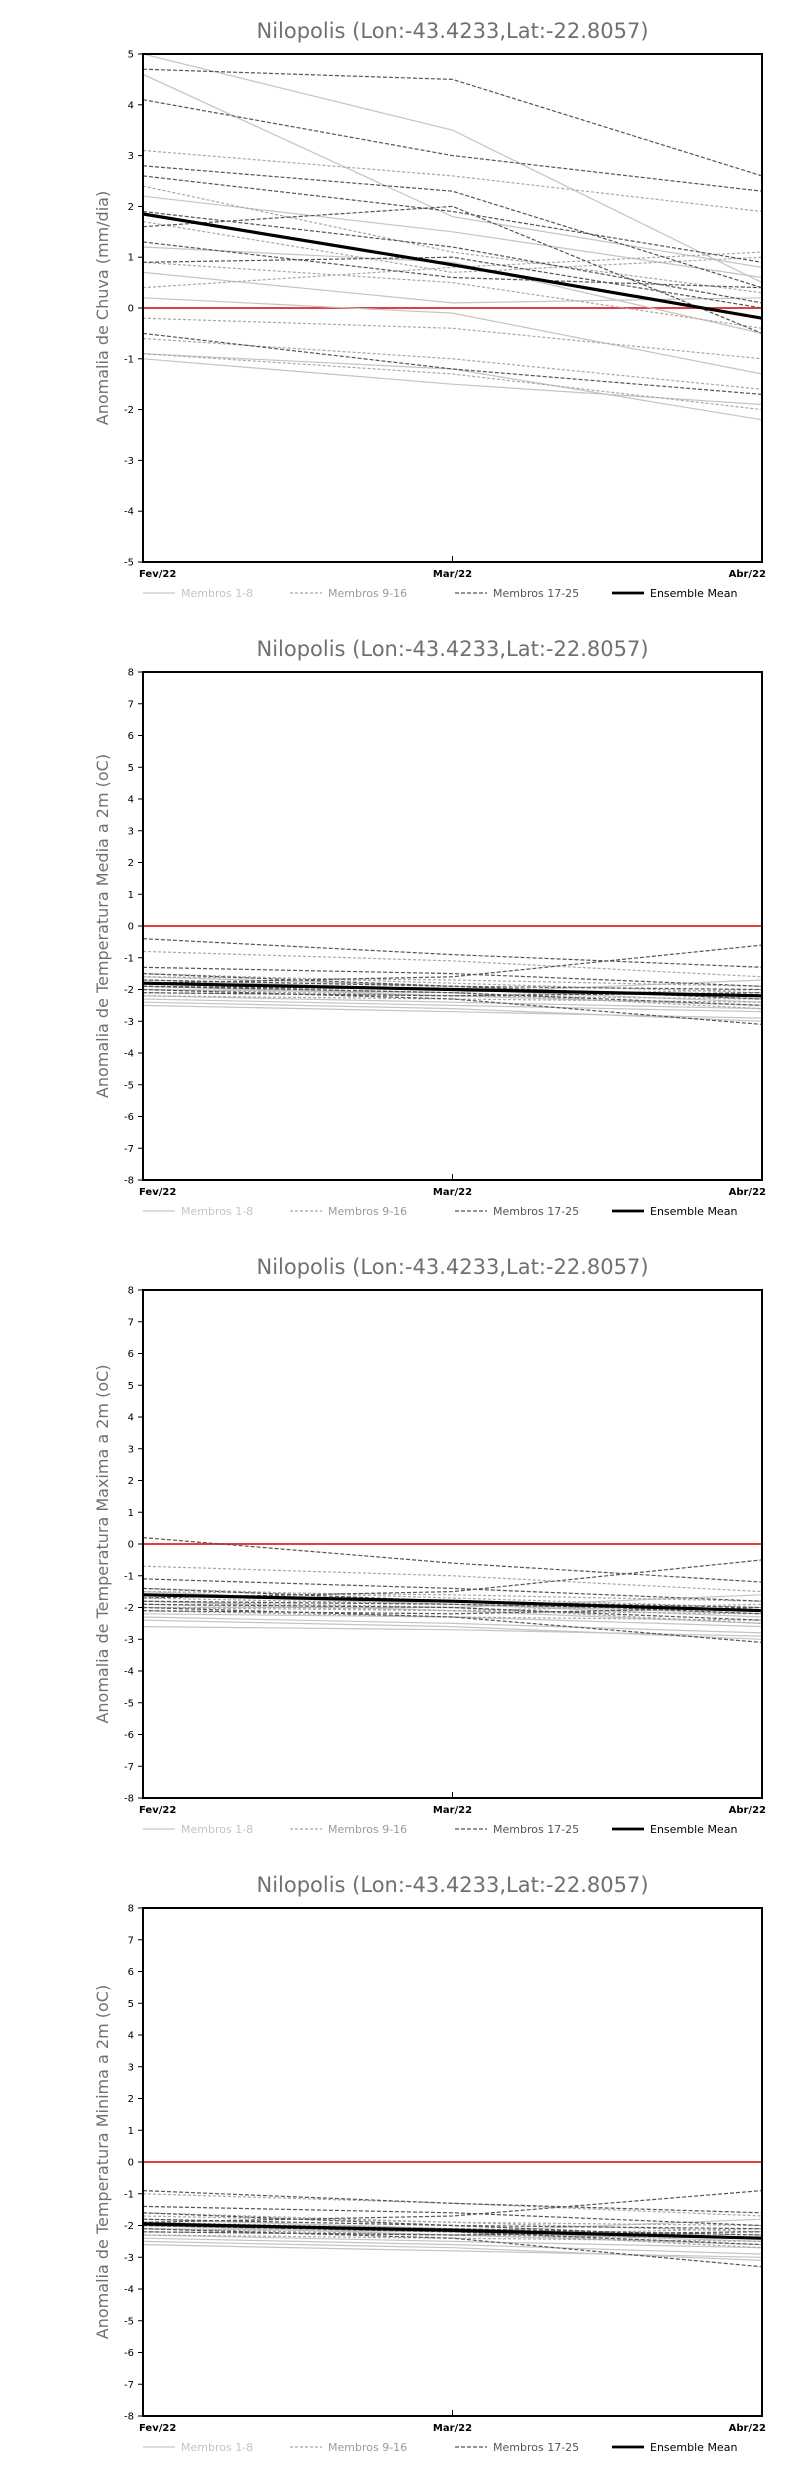  I want to click on legend-label: Membros 9-16, so click(367, 2447).